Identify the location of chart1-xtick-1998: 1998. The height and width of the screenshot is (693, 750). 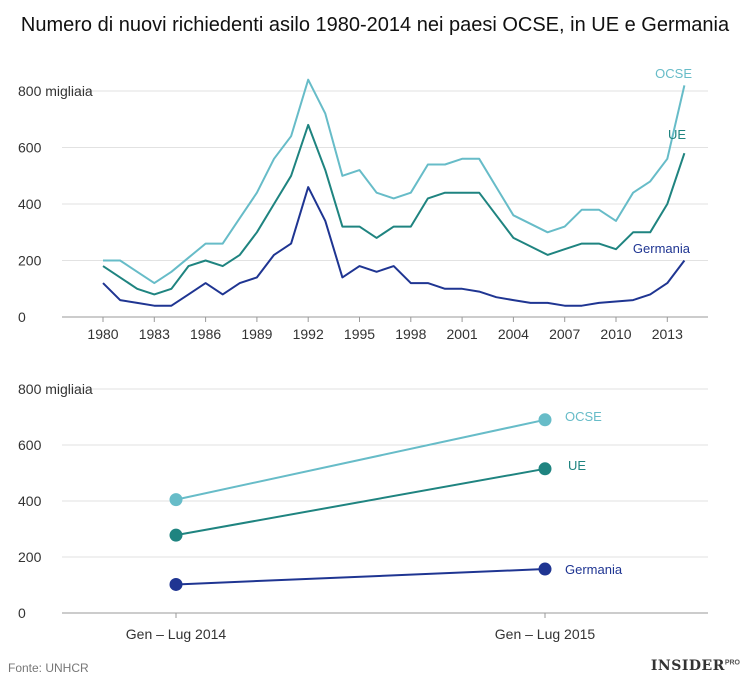
(410, 334).